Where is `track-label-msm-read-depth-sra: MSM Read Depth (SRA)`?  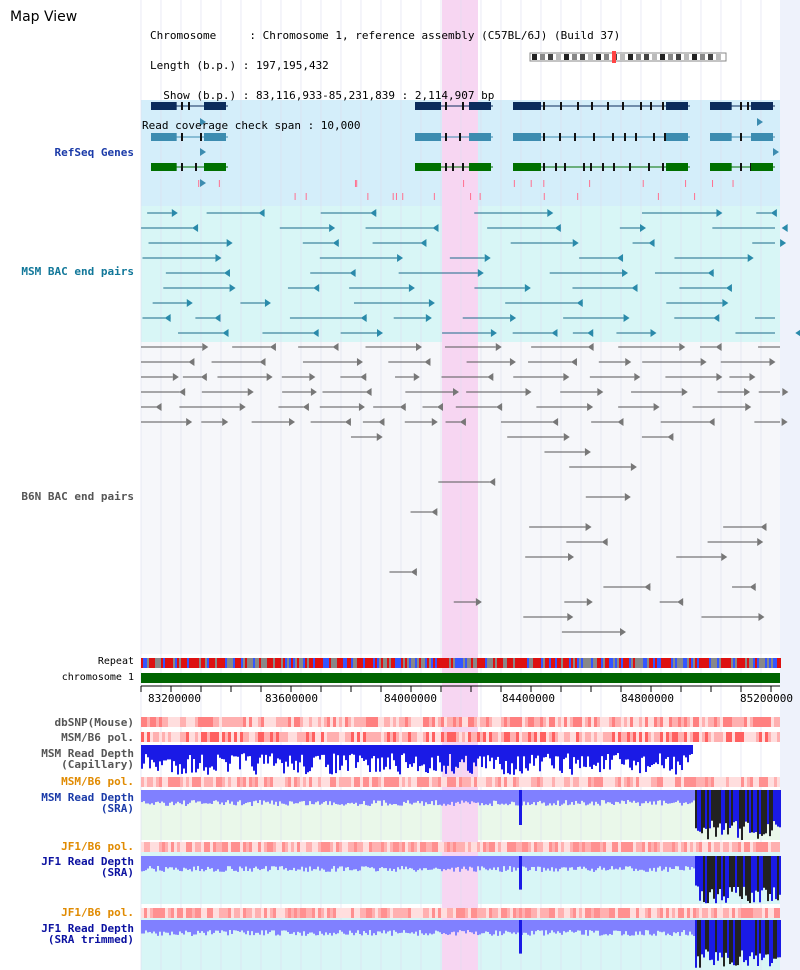
track-label-msm-read-depth-sra: MSM Read Depth (SRA) is located at coordinates (87, 803).